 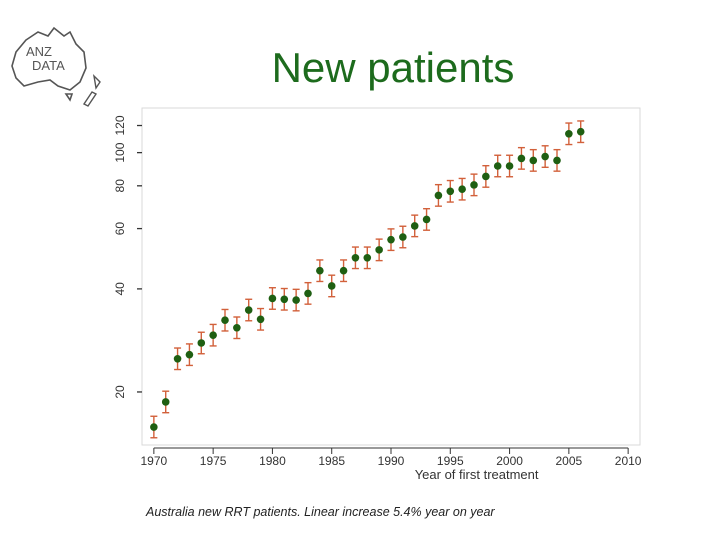 I want to click on x-tick-label: 1970, so click(x=154, y=461).